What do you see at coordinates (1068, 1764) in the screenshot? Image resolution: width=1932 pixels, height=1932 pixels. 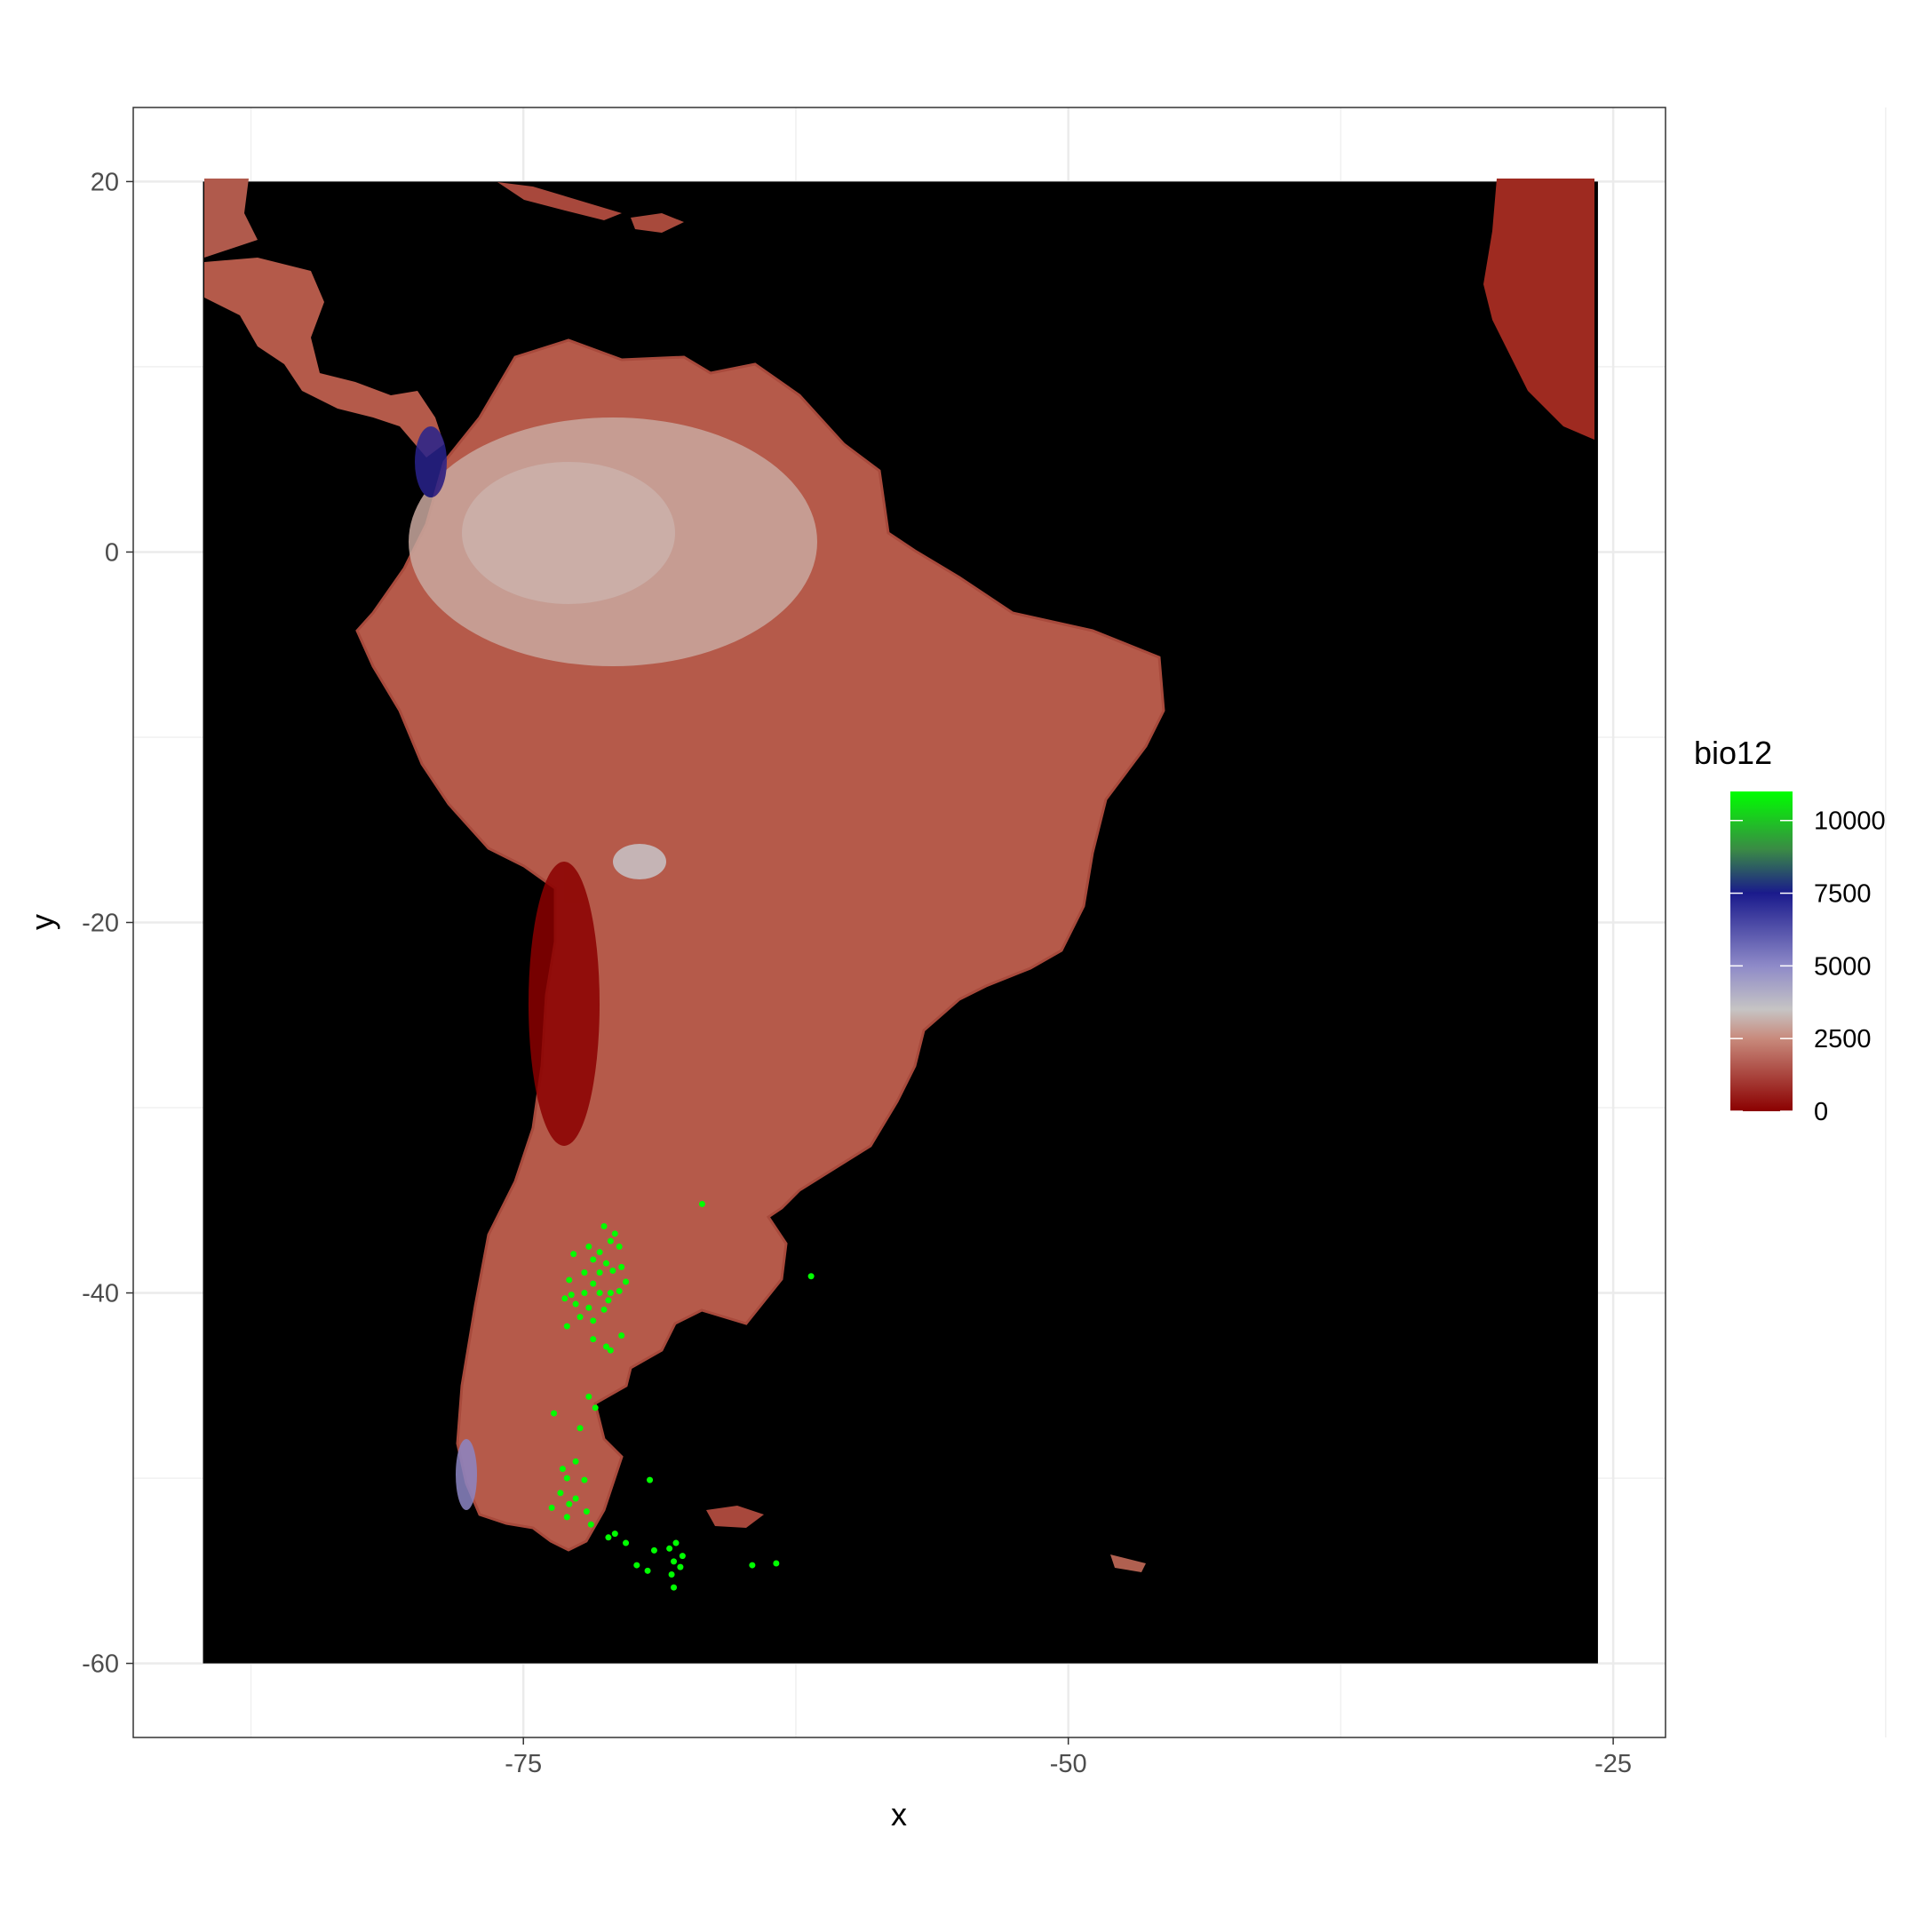 I see `x-tick-label: -50` at bounding box center [1068, 1764].